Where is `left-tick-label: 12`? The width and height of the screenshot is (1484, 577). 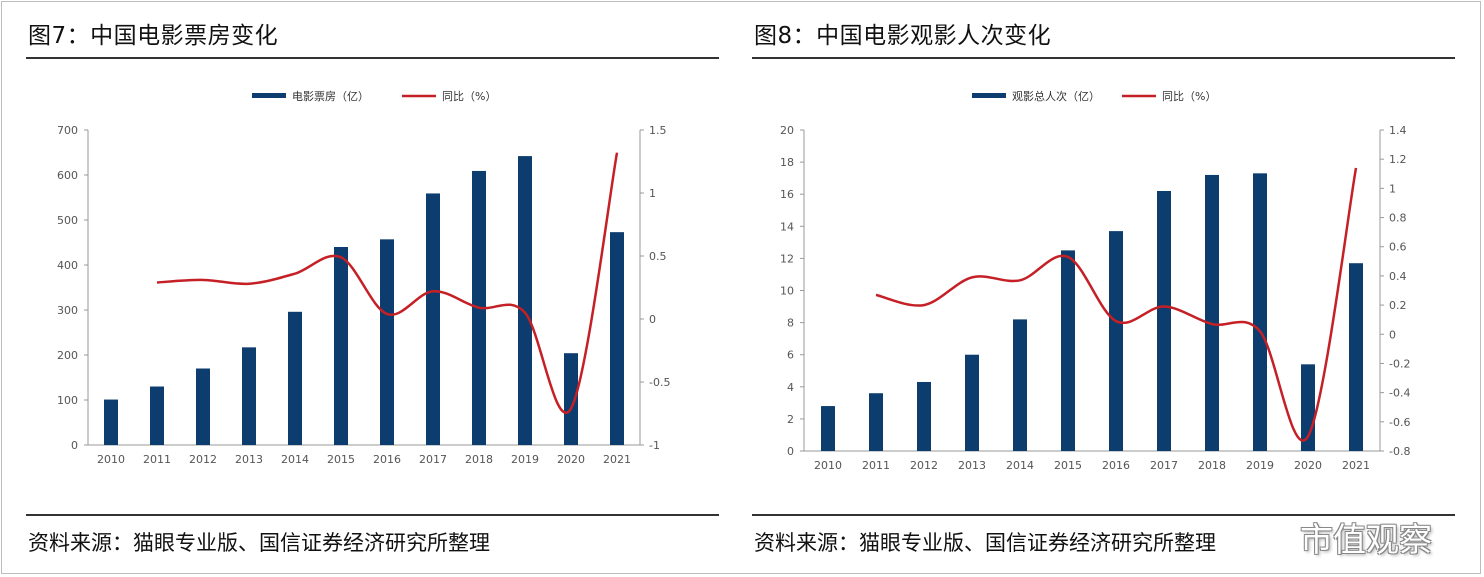
left-tick-label: 12 is located at coordinates (787, 258).